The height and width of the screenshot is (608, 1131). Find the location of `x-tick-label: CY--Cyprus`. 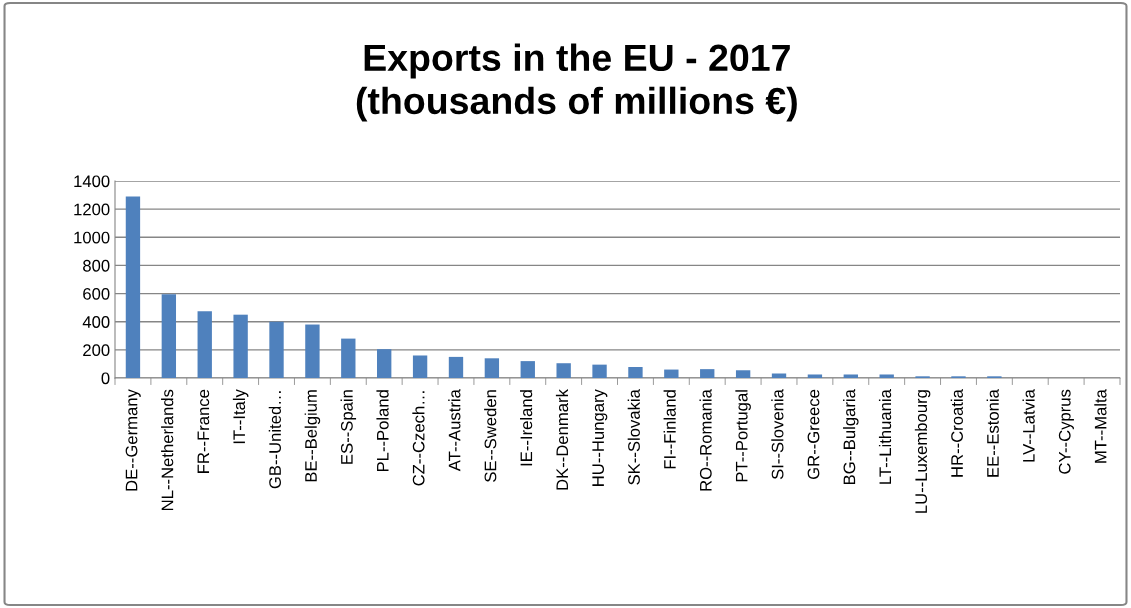

x-tick-label: CY--Cyprus is located at coordinates (1066, 431).